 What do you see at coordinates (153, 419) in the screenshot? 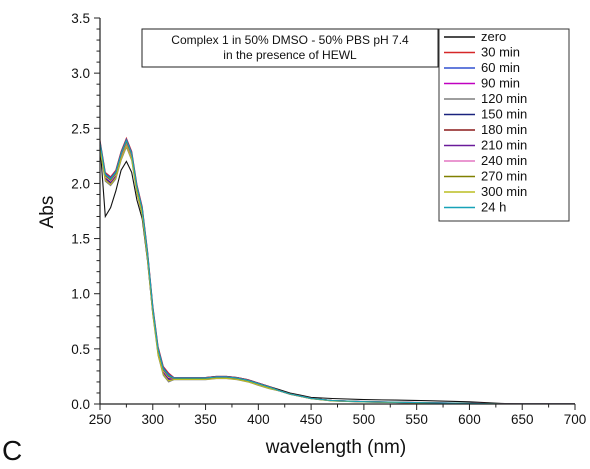
I see `x-tick-label: 300` at bounding box center [153, 419].